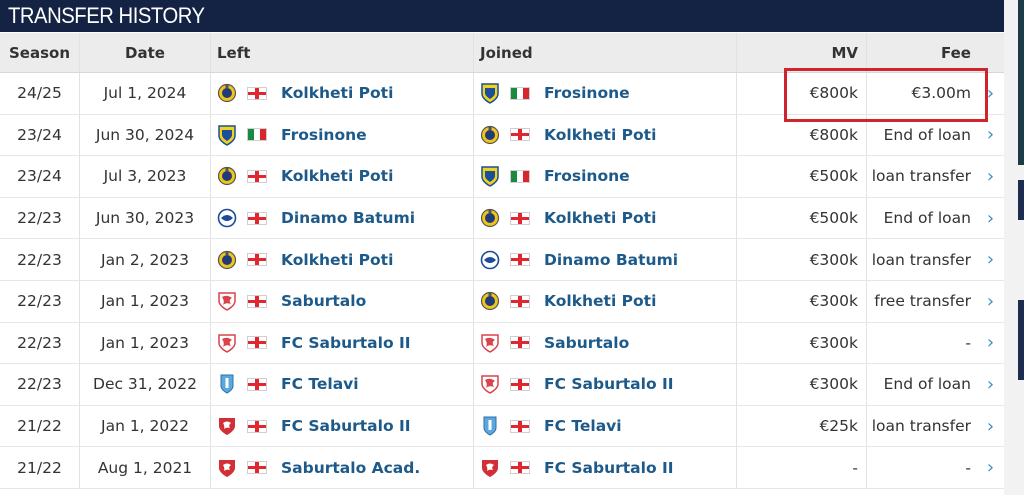  I want to click on fee-value: -, so click(968, 342).